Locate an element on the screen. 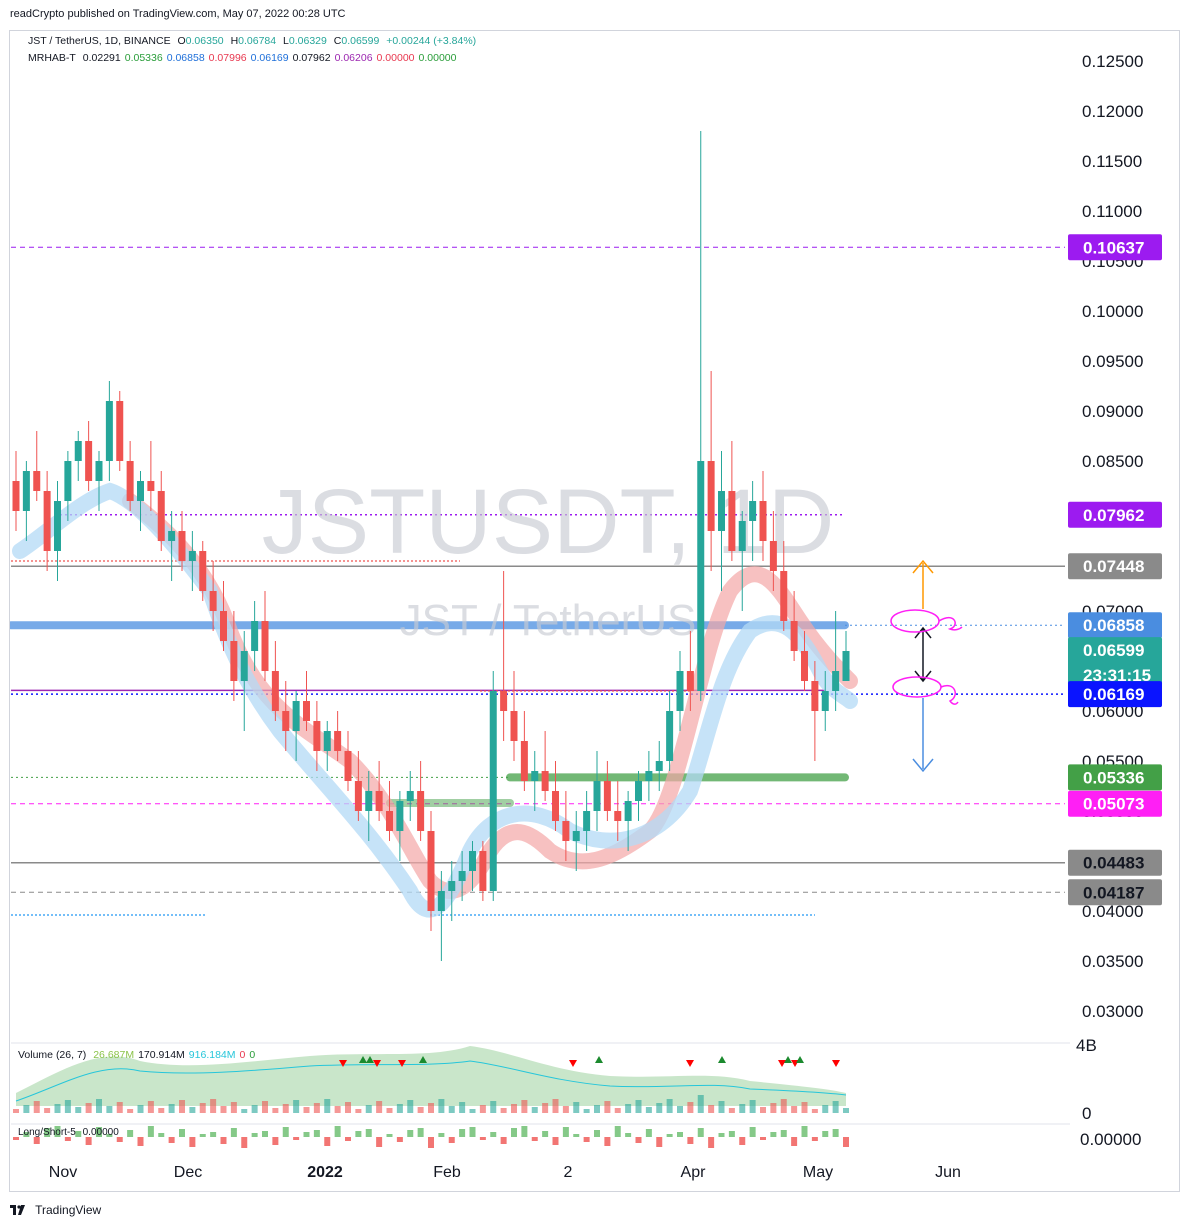 The width and height of the screenshot is (1190, 1229). price-tag-label: 0.06599 is located at coordinates (1113, 650).